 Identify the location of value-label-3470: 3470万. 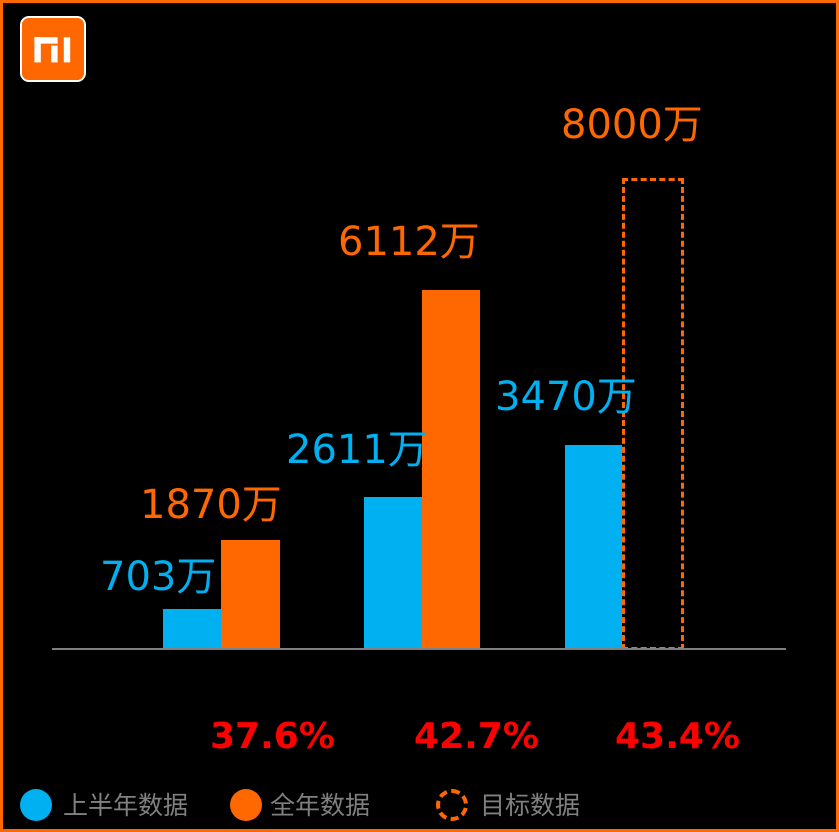
(566, 397).